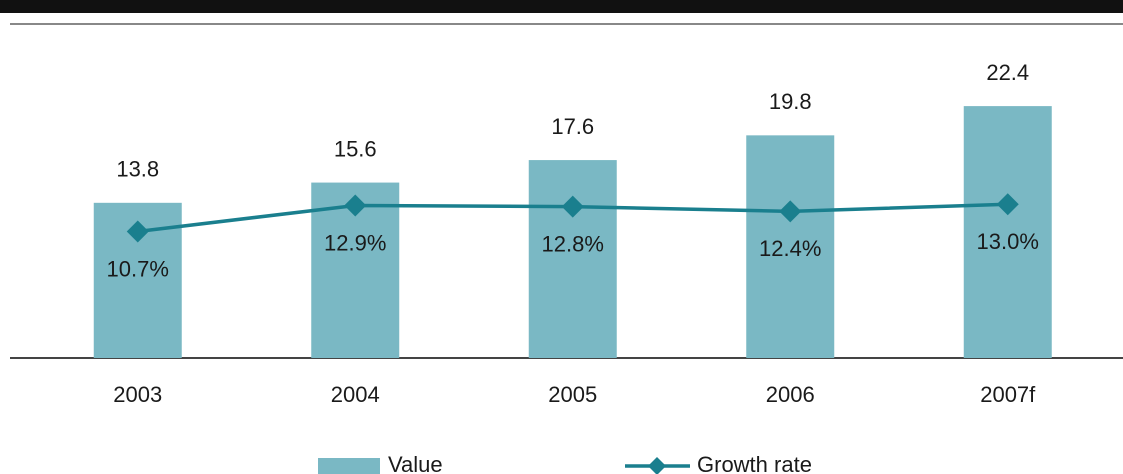  Describe the element at coordinates (138, 268) in the screenshot. I see `growth-value-label: 10.7%` at that location.